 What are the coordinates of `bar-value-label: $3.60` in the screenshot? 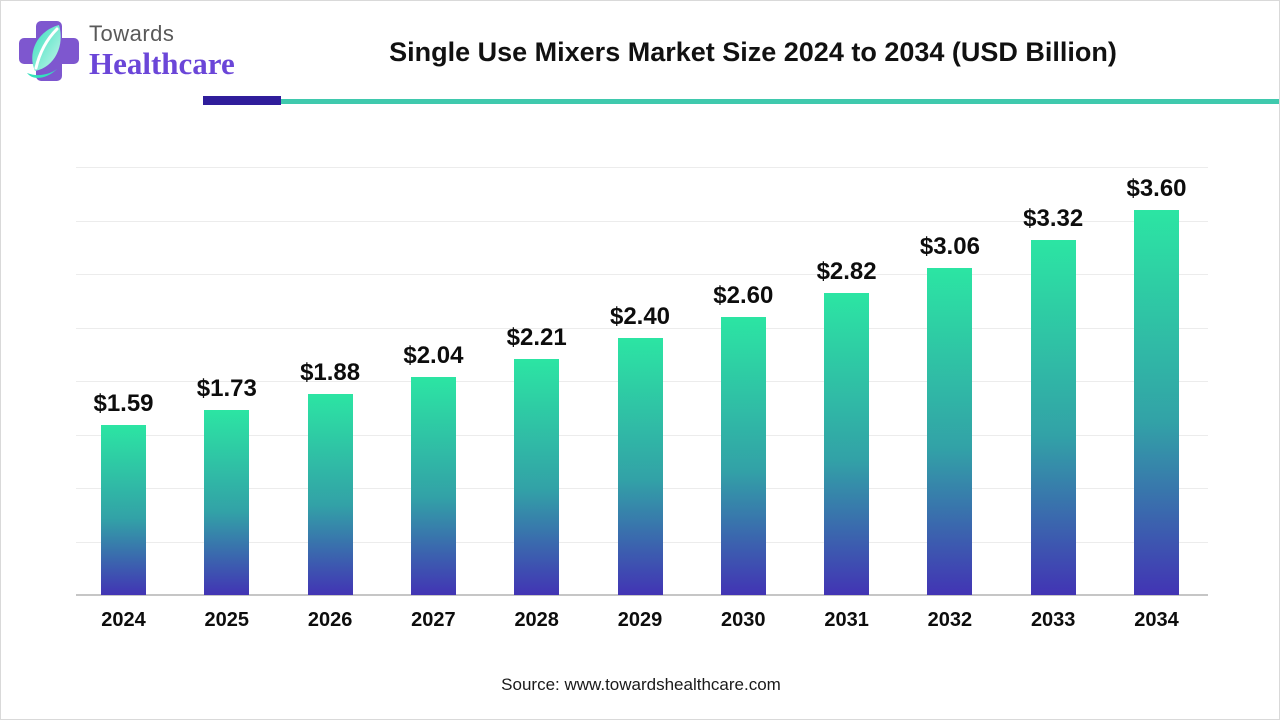 It's located at (1156, 188).